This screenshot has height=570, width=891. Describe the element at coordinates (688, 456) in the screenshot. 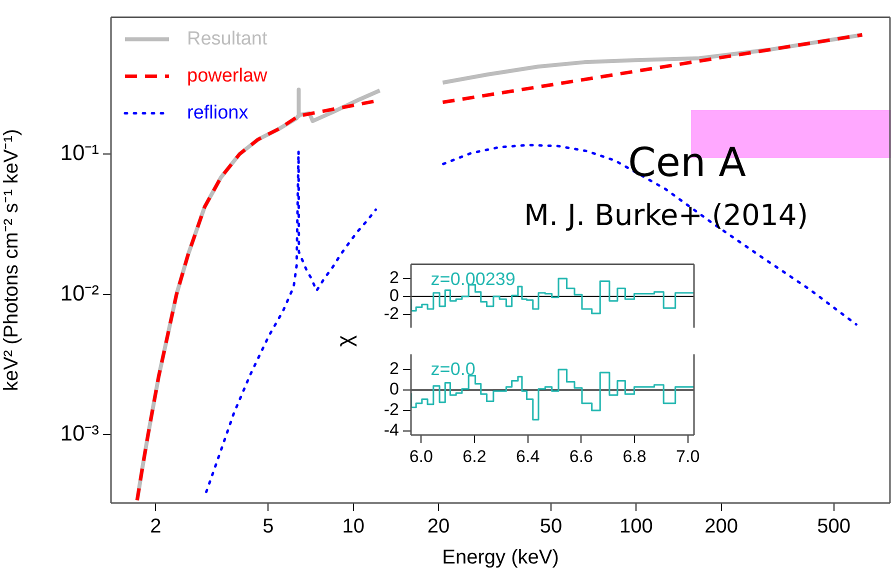

I see `x-tick-label: 7.0` at that location.